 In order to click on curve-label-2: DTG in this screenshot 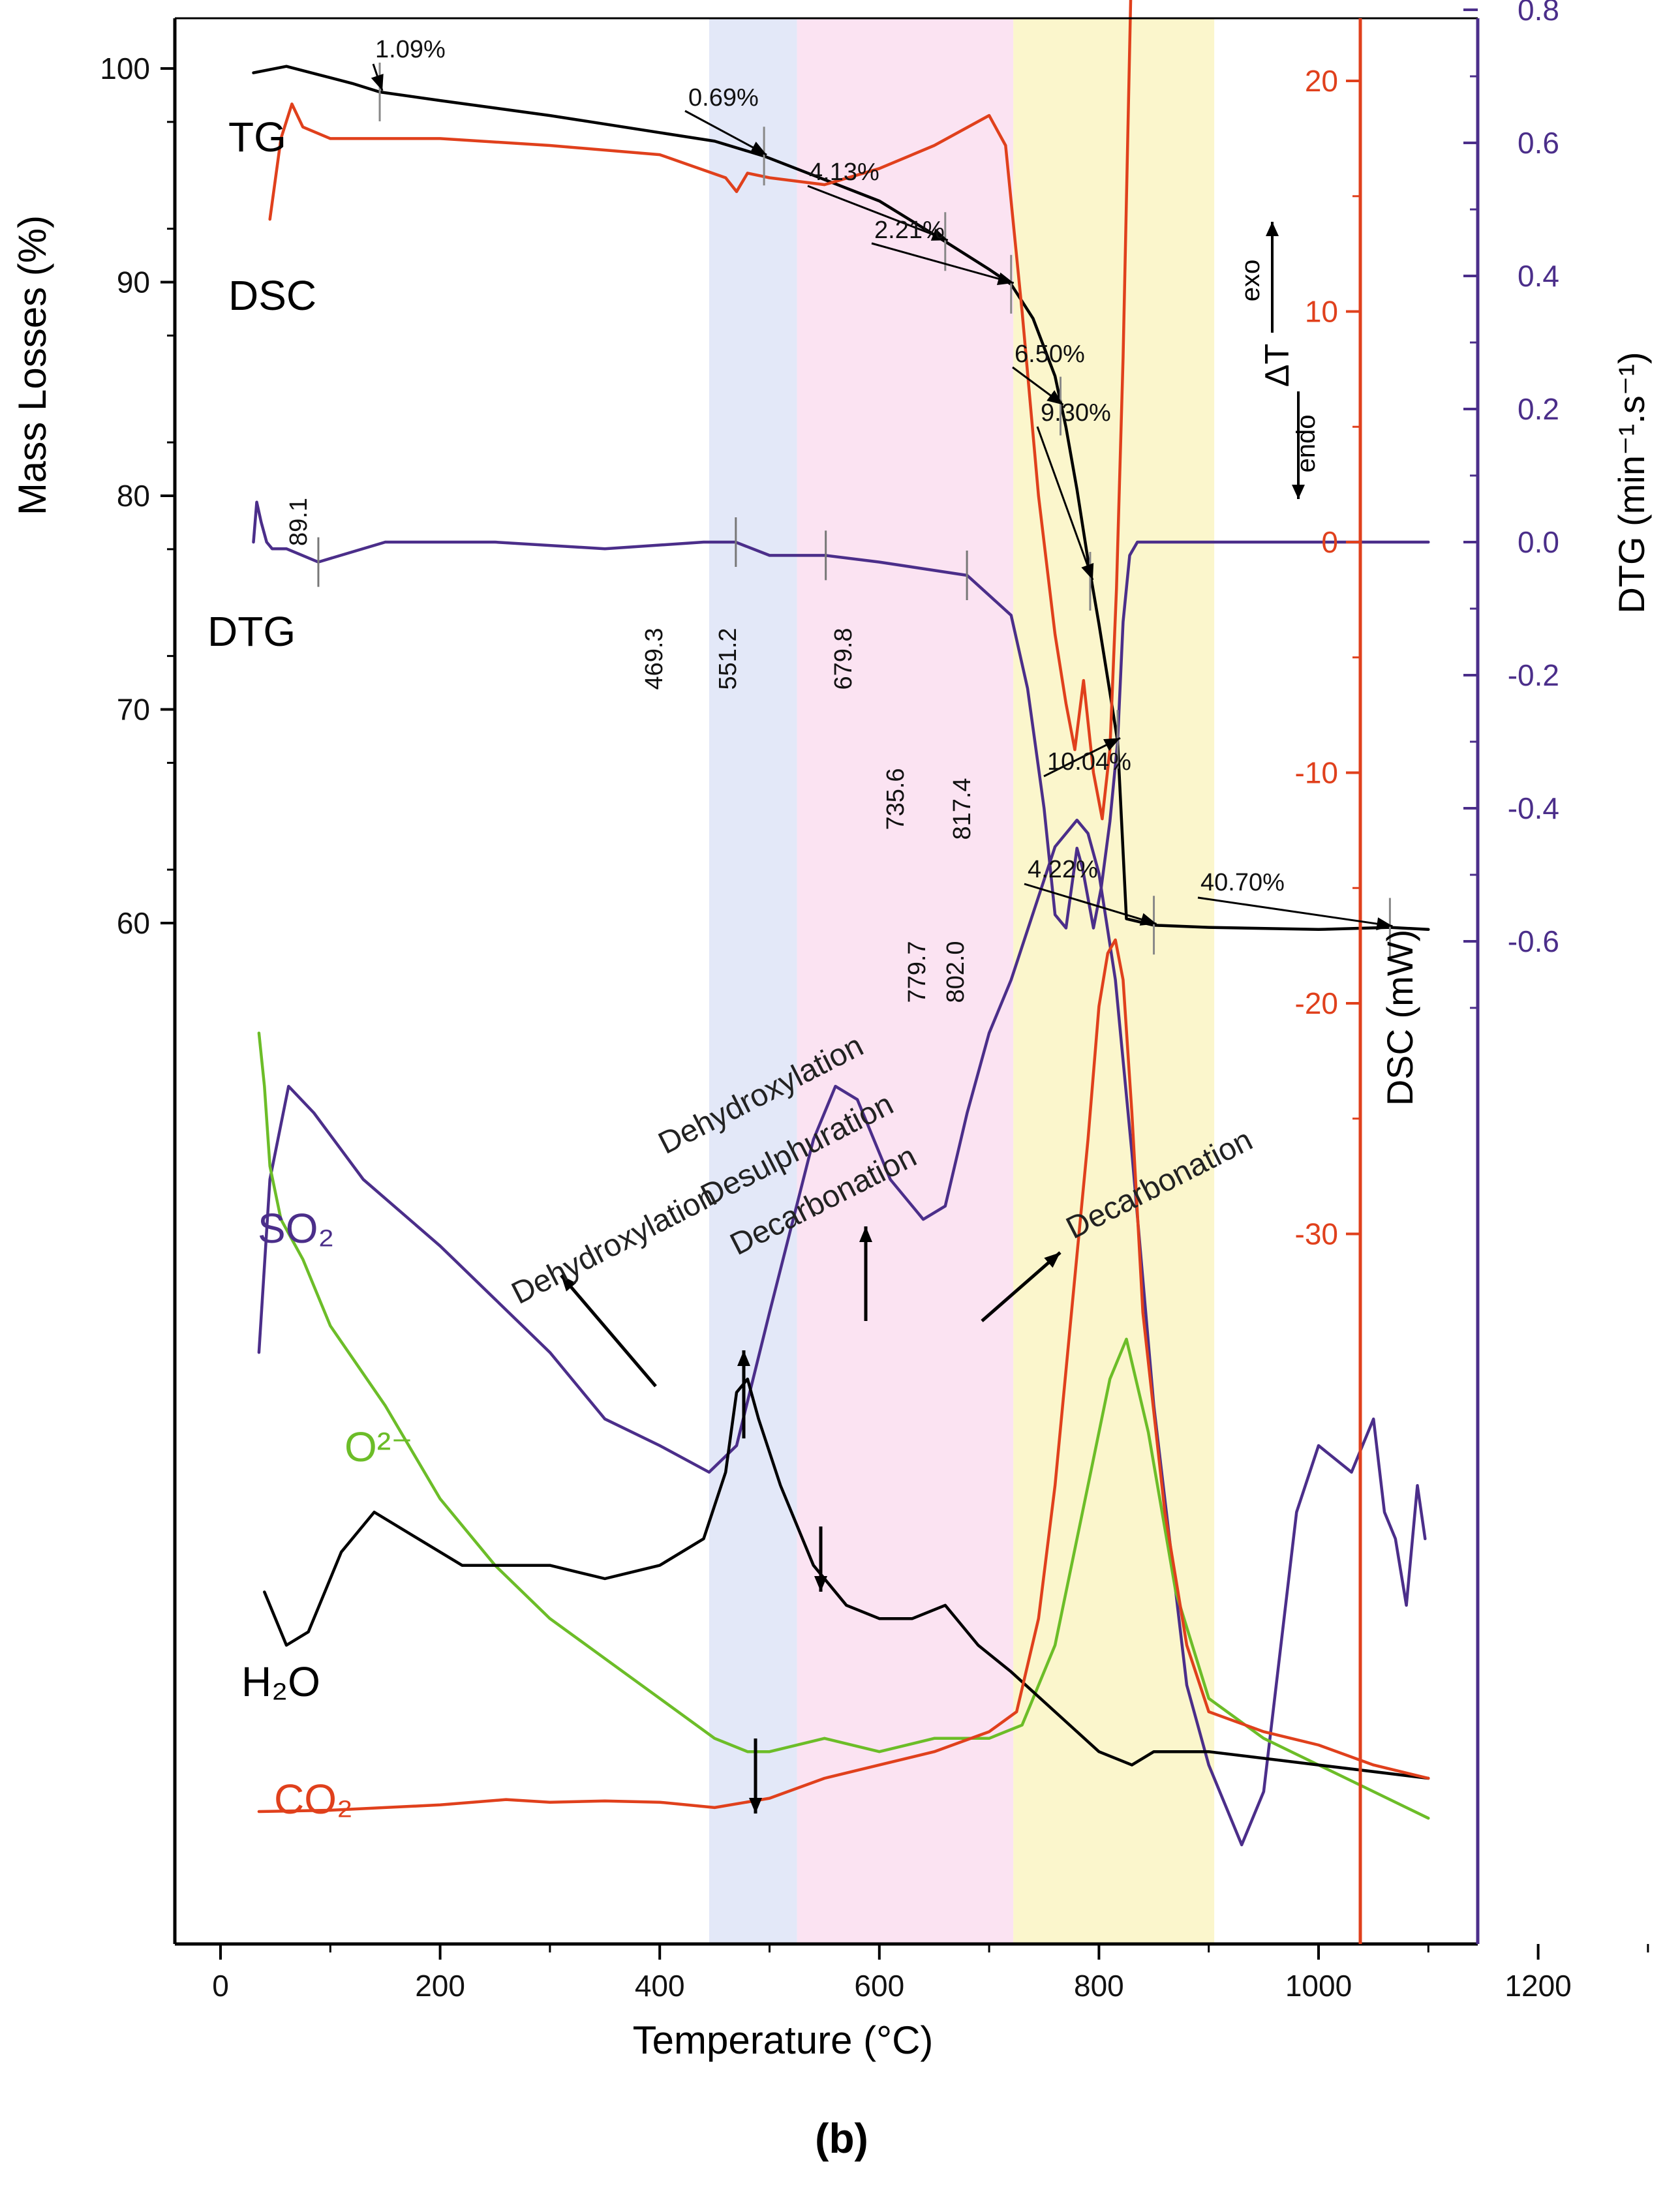, I will do `click(252, 631)`.